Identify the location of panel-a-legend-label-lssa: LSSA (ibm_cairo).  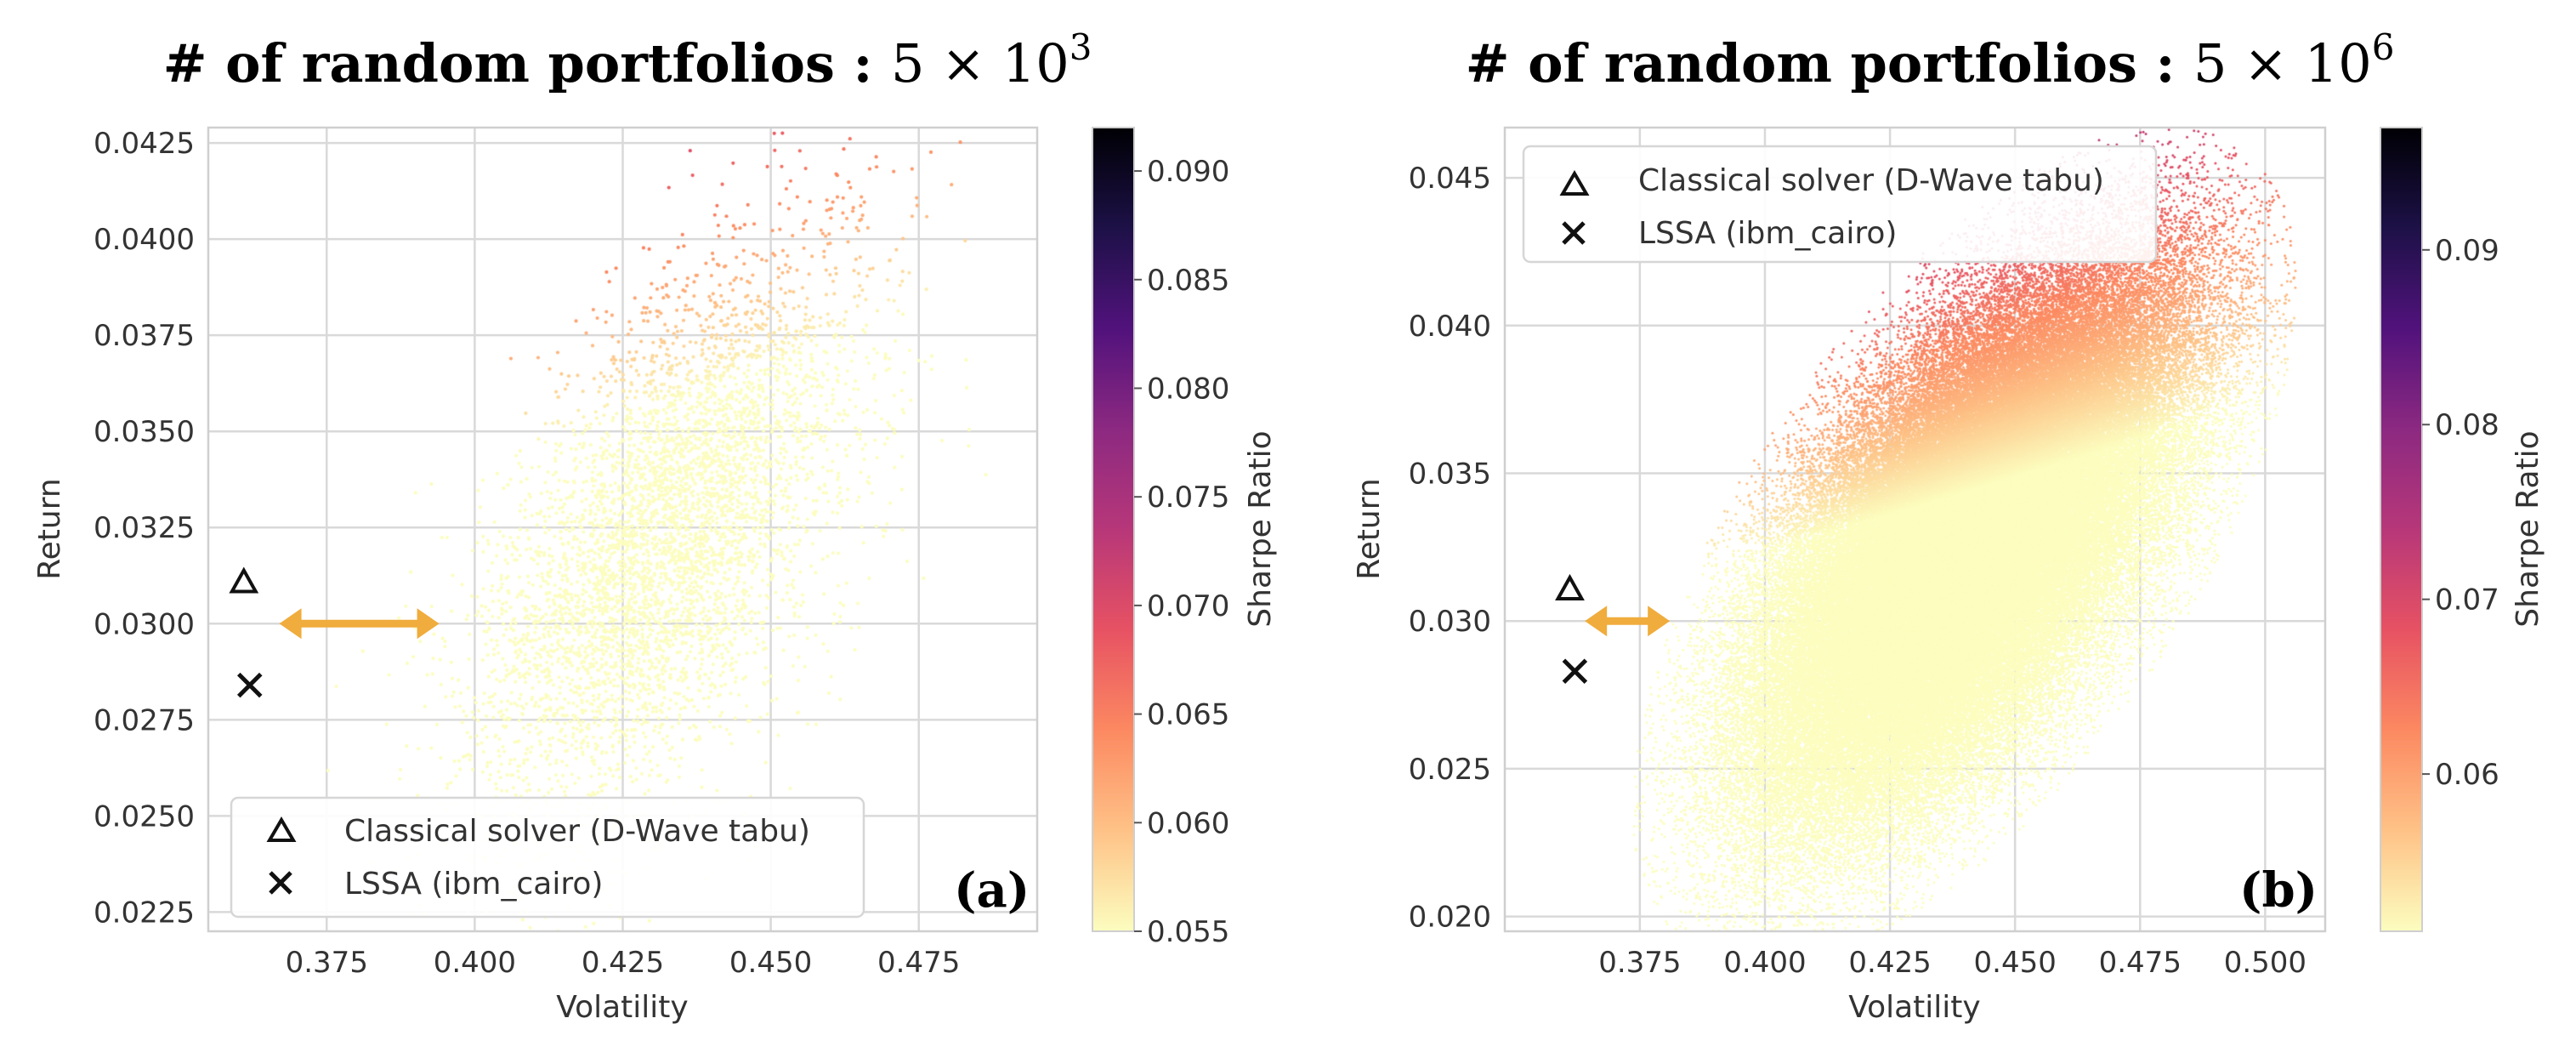
(474, 884).